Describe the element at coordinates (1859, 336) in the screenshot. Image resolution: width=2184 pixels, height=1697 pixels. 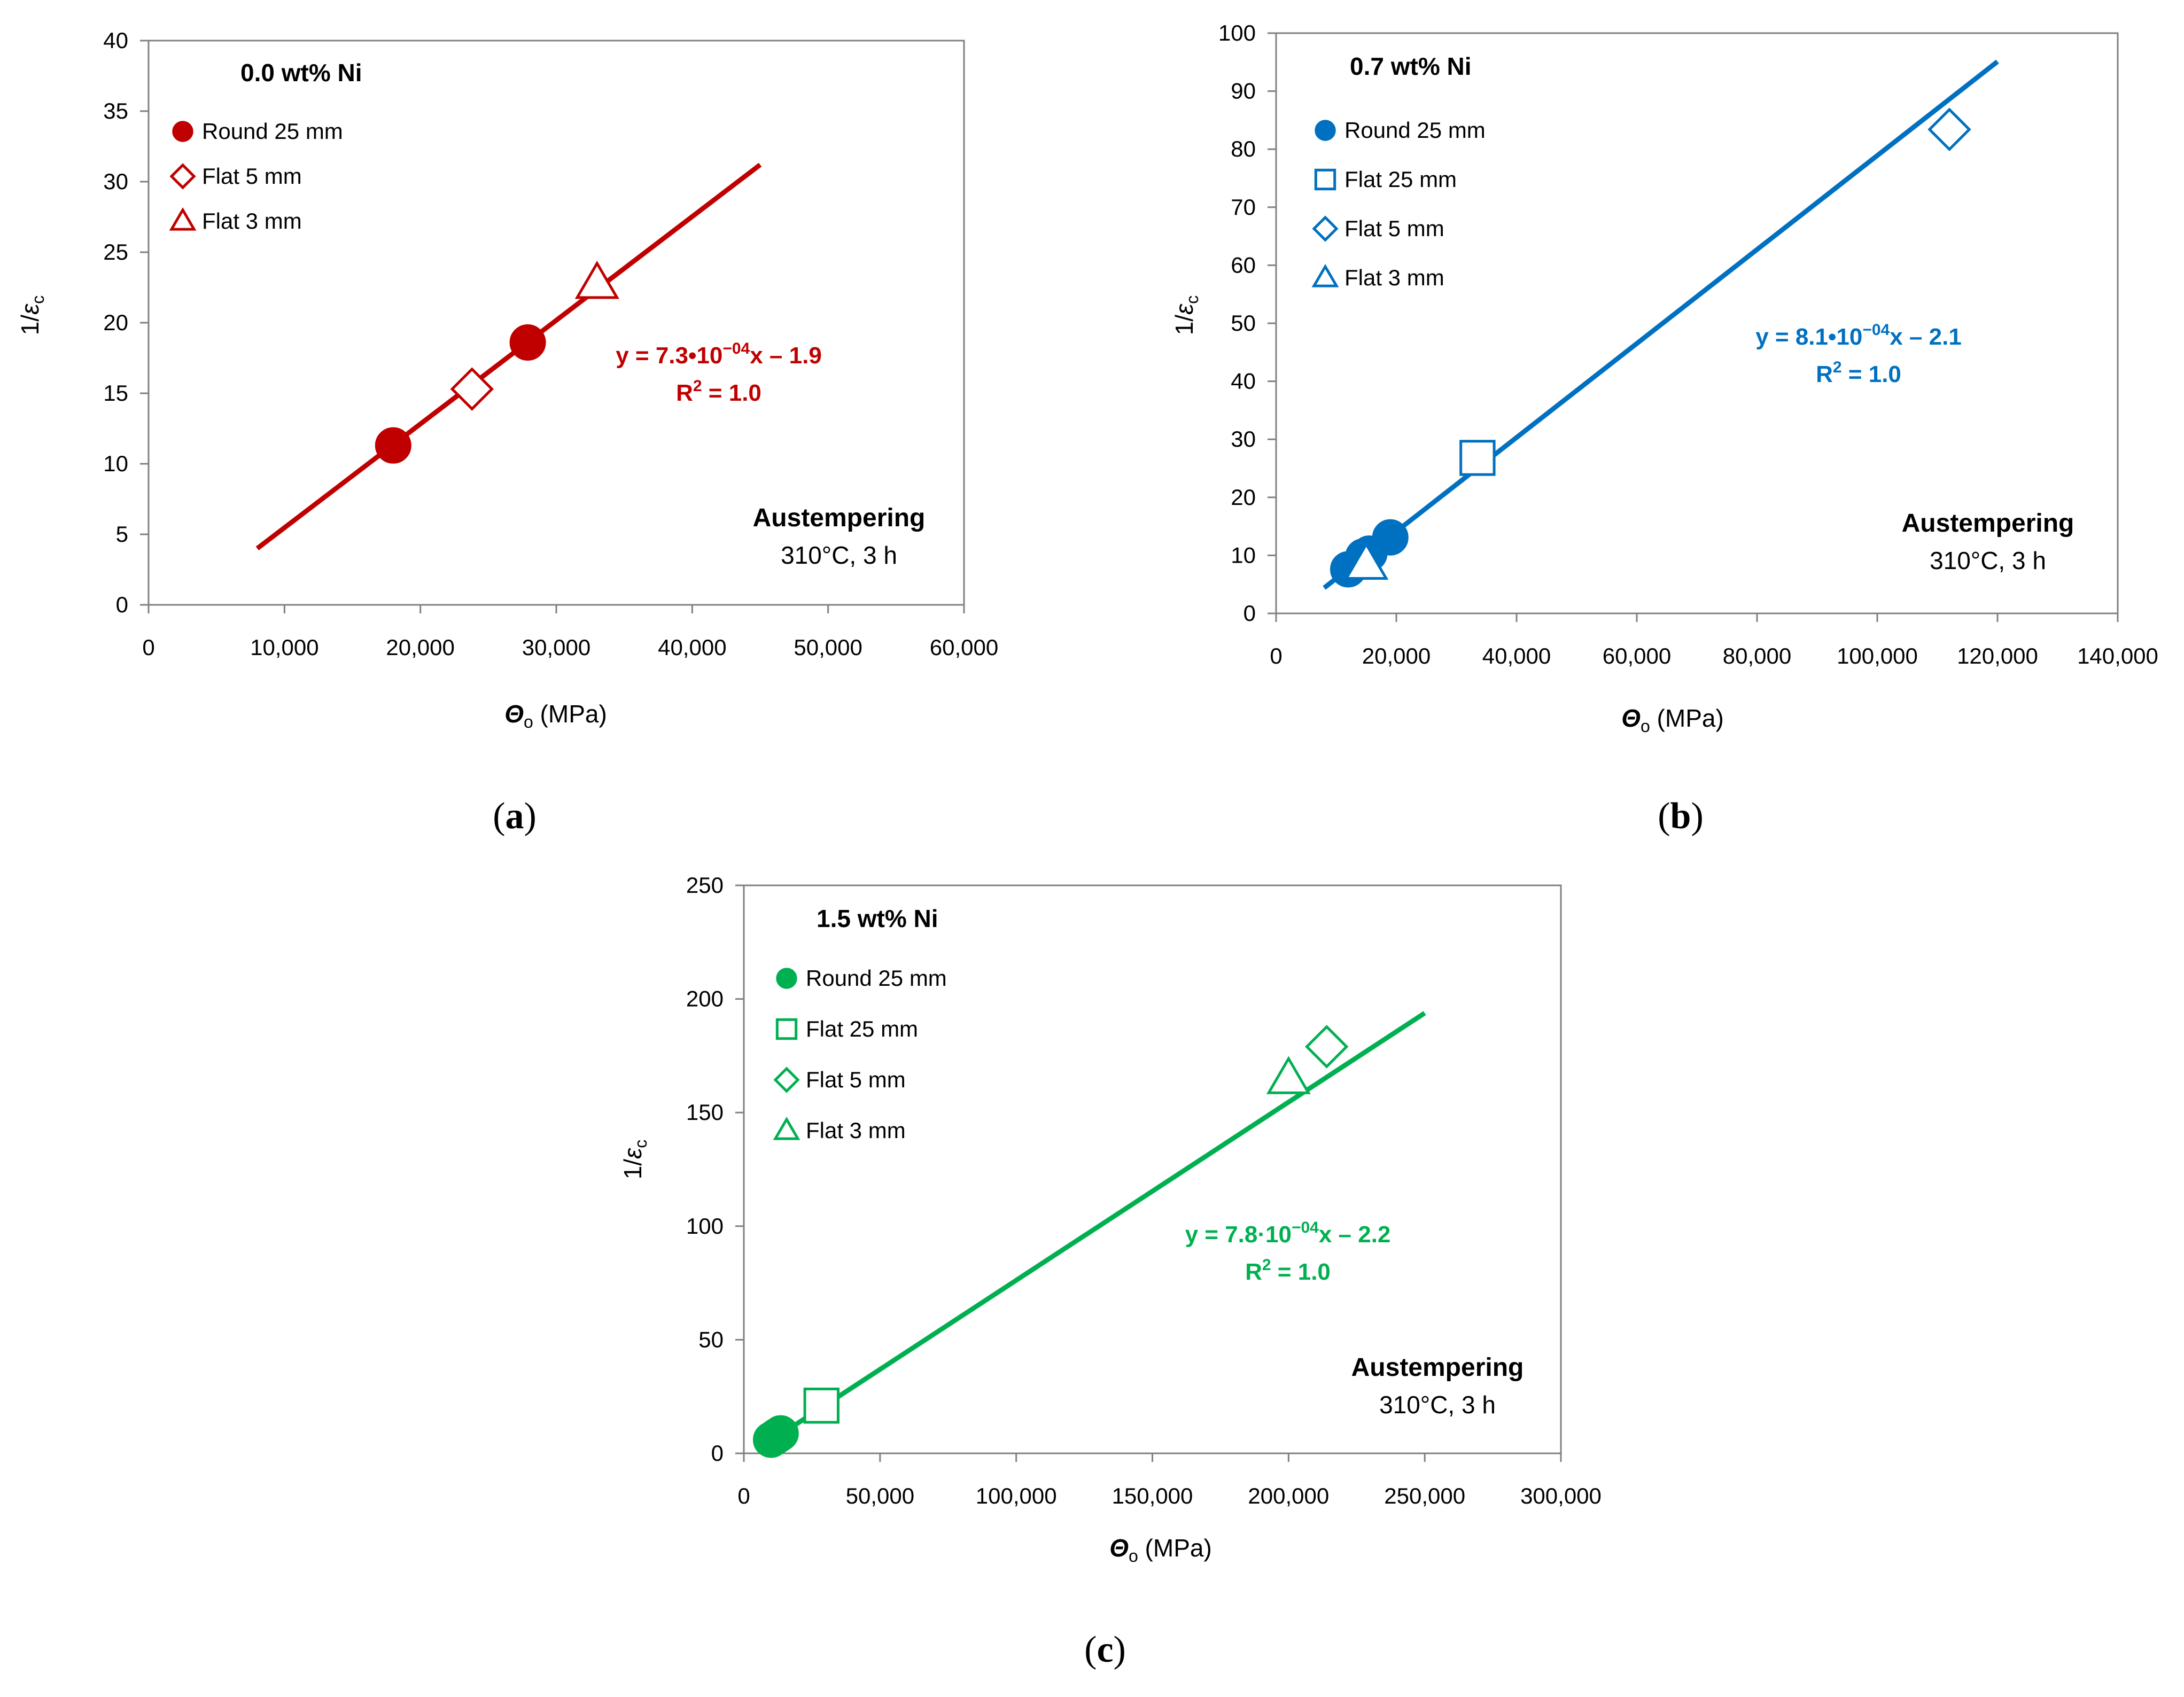
I see `fit-equation: y = 8.1•10−04x – 2.1` at that location.